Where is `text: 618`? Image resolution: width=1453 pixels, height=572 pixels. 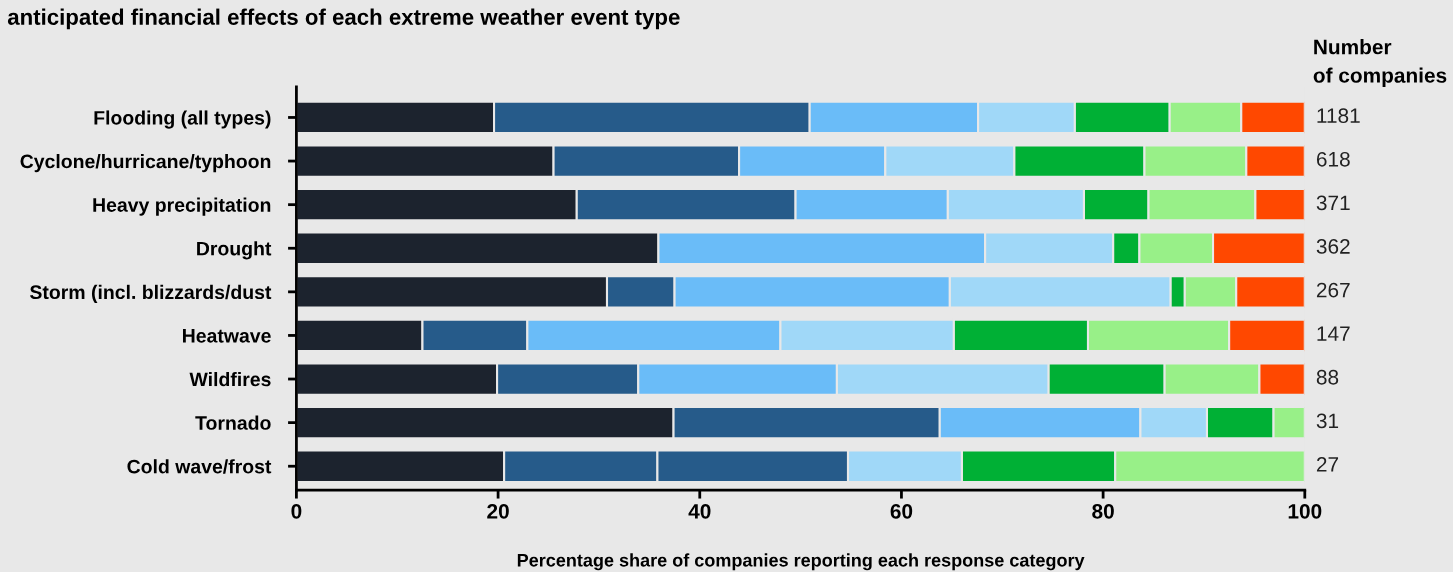 text: 618 is located at coordinates (1333, 159).